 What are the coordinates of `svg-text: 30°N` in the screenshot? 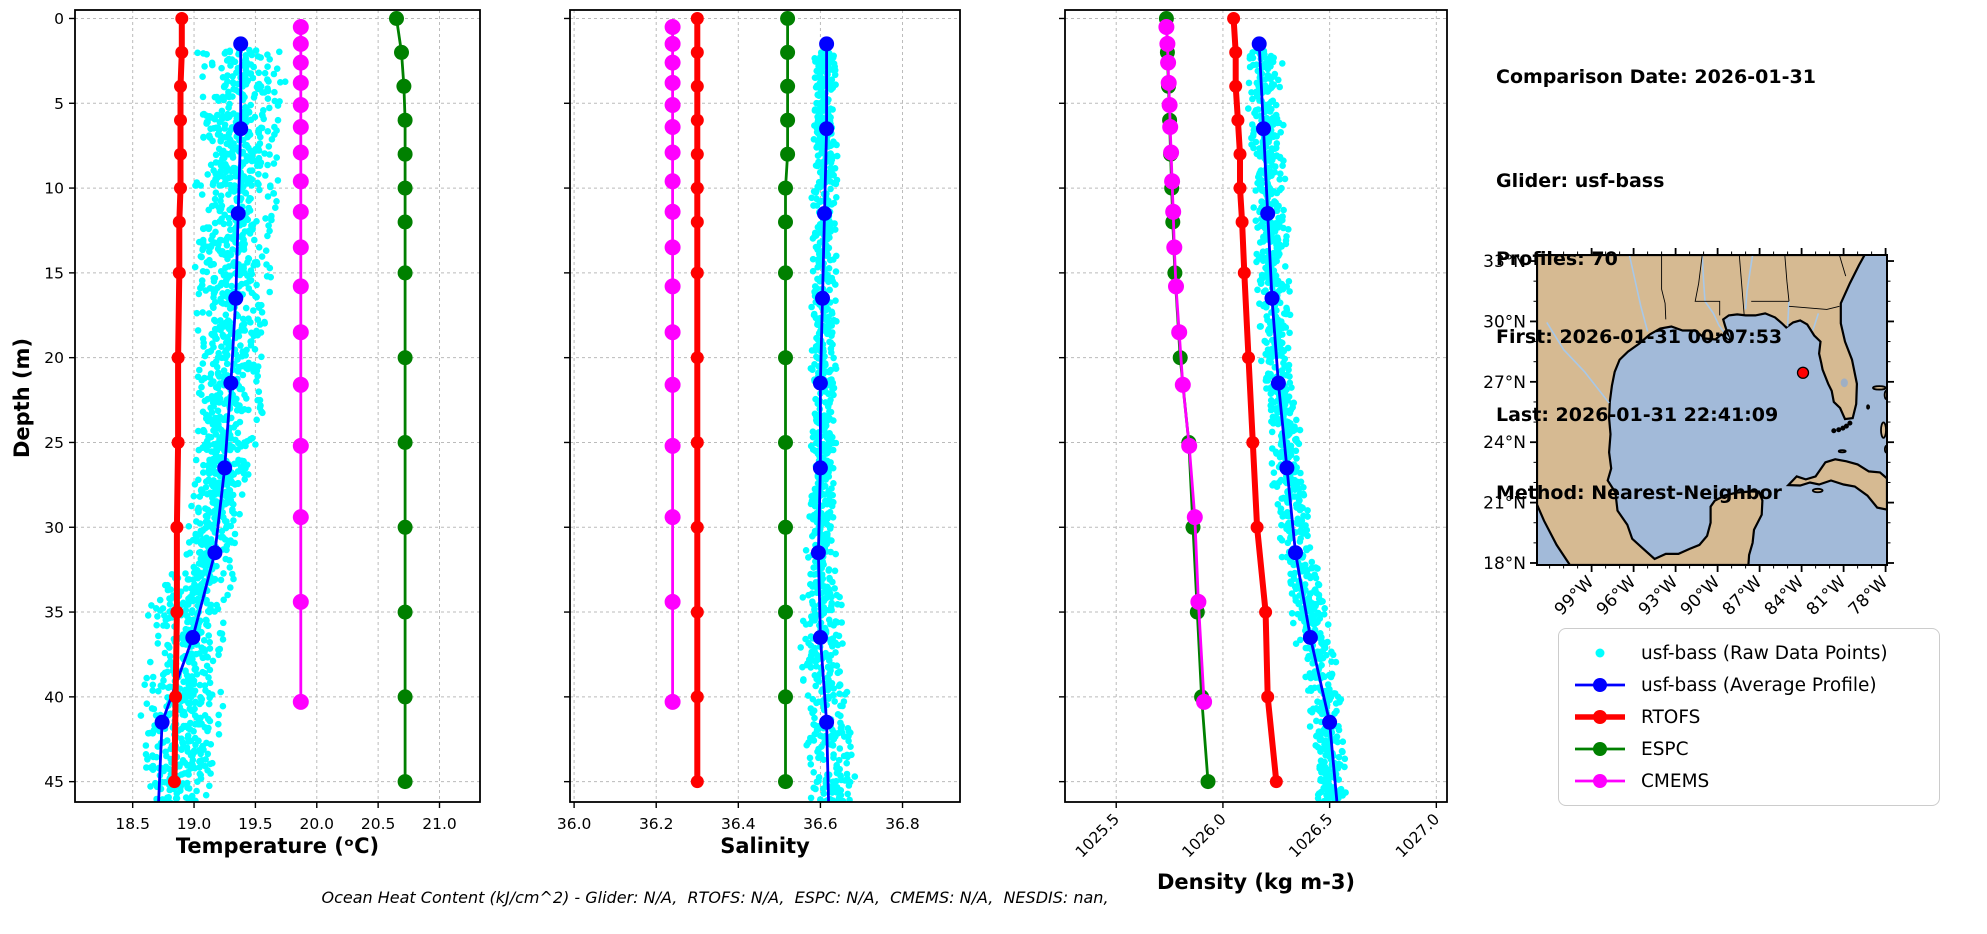 It's located at (1504, 322).